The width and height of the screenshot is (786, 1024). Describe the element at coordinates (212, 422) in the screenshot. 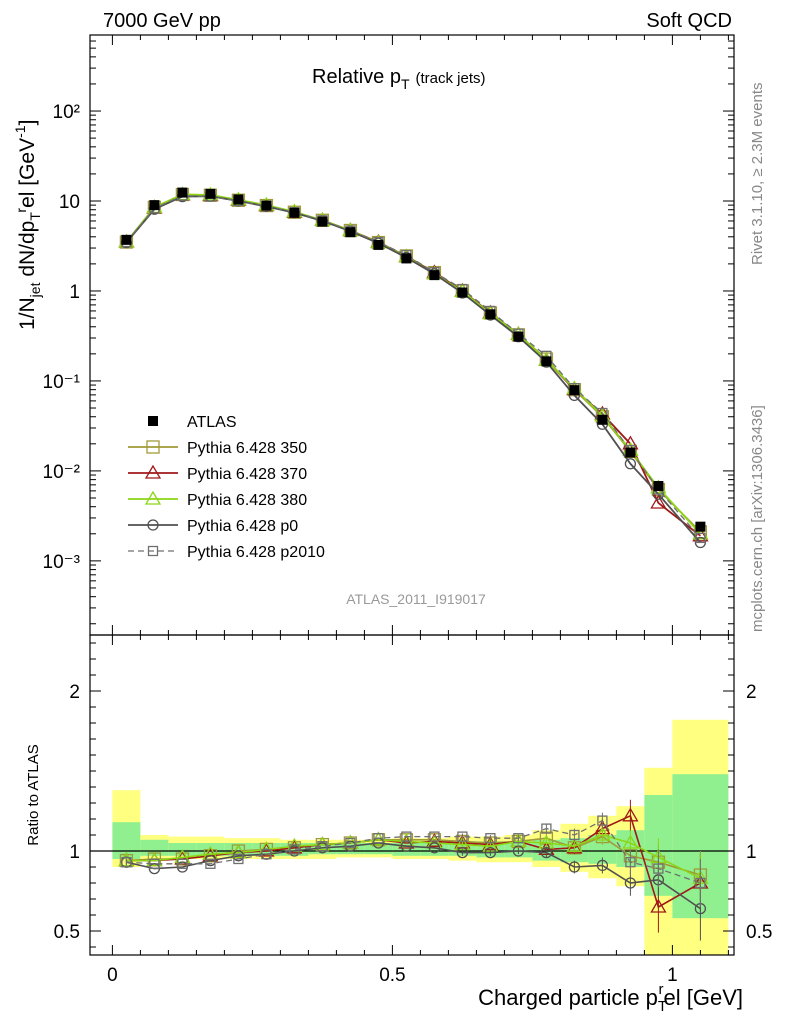

I see `legend-label-0: ATLAS` at that location.